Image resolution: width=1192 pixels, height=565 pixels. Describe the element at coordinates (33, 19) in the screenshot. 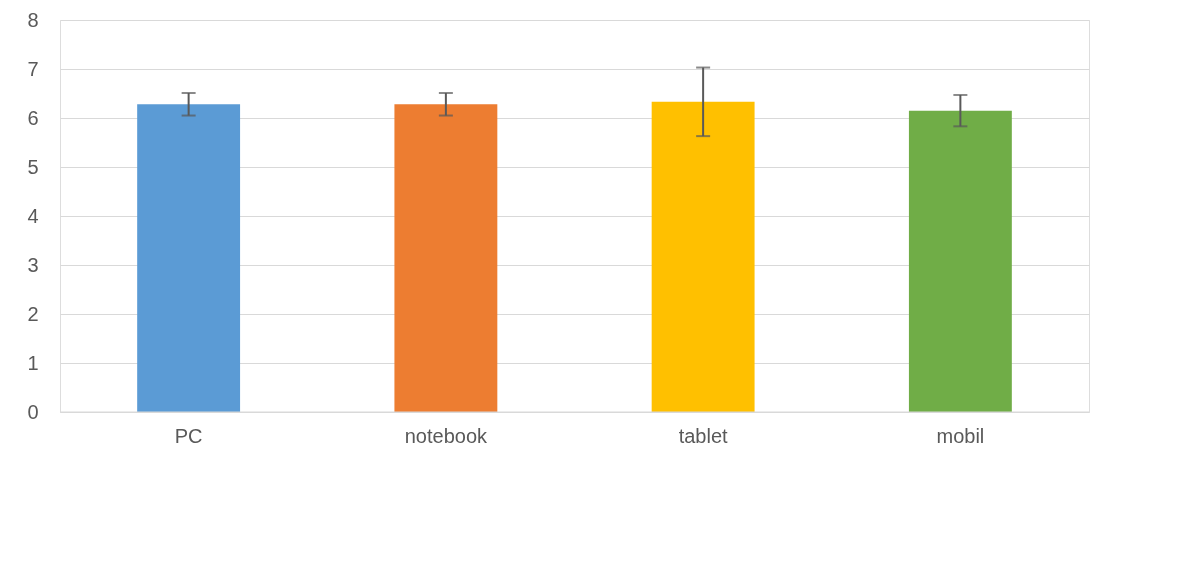

I see `y-tick-label: 8` at that location.